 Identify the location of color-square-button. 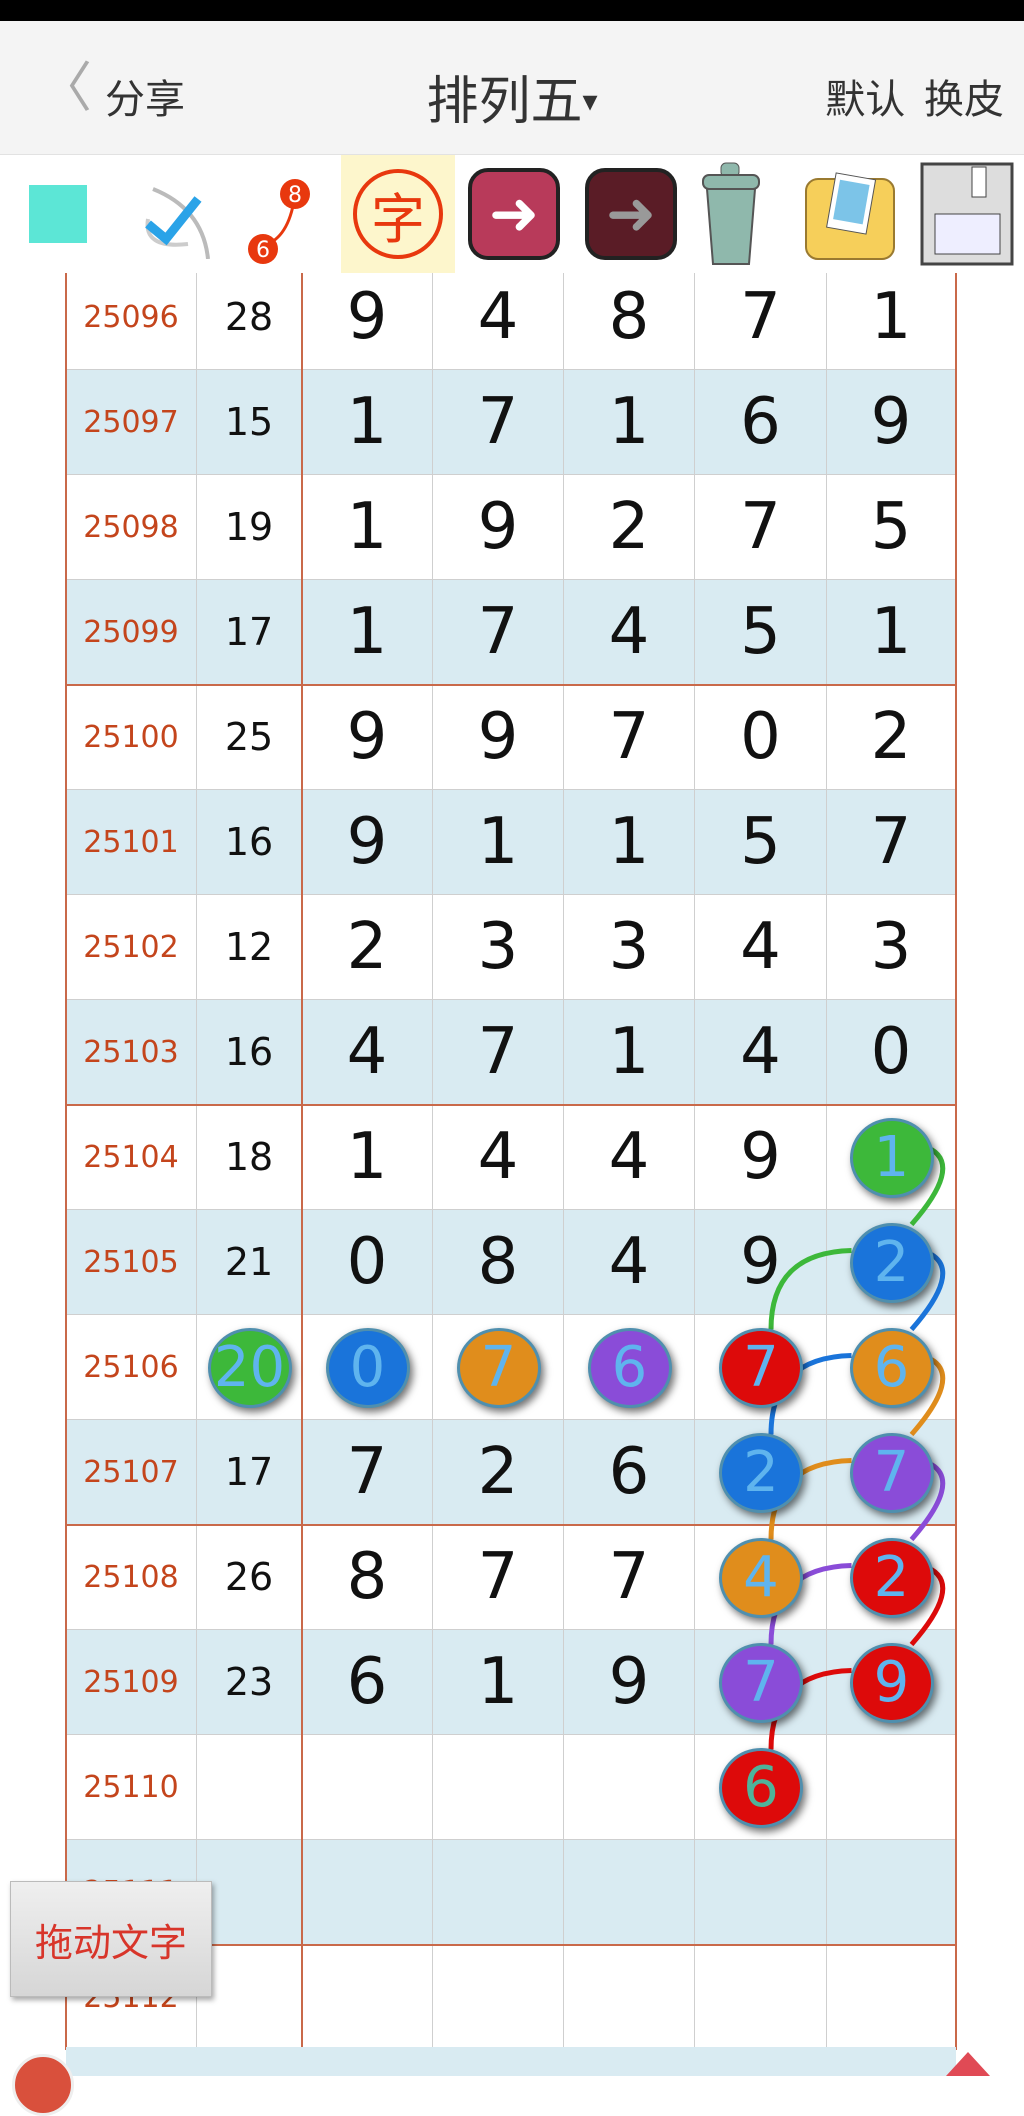
(57, 214).